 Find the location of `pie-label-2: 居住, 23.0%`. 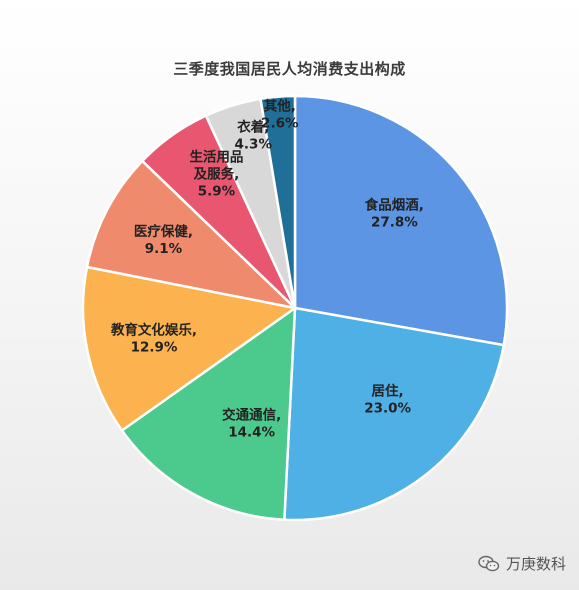

pie-label-2: 居住, 23.0% is located at coordinates (387, 400).